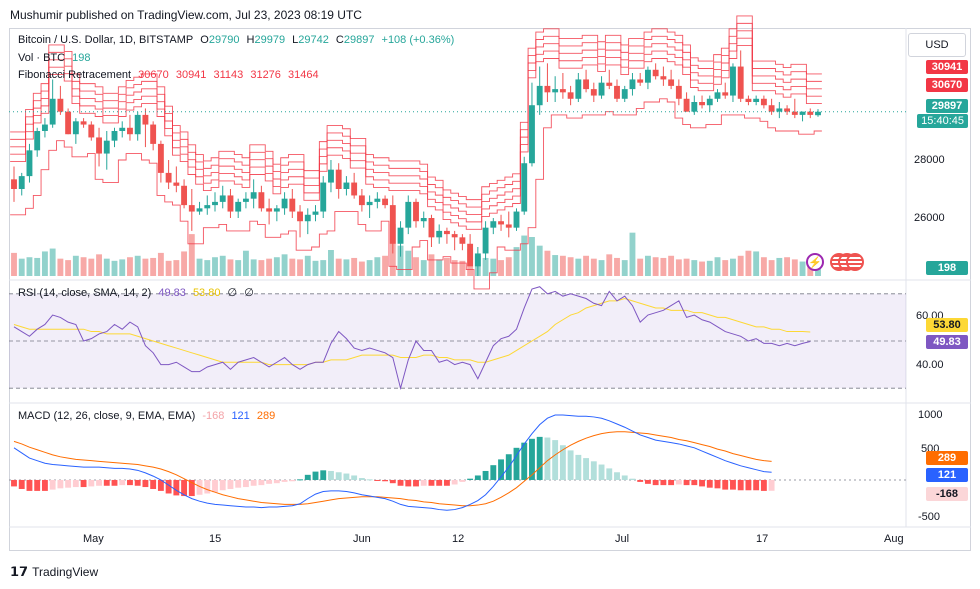 This screenshot has width=980, height=589. I want to click on currency-button: USD, so click(937, 45).